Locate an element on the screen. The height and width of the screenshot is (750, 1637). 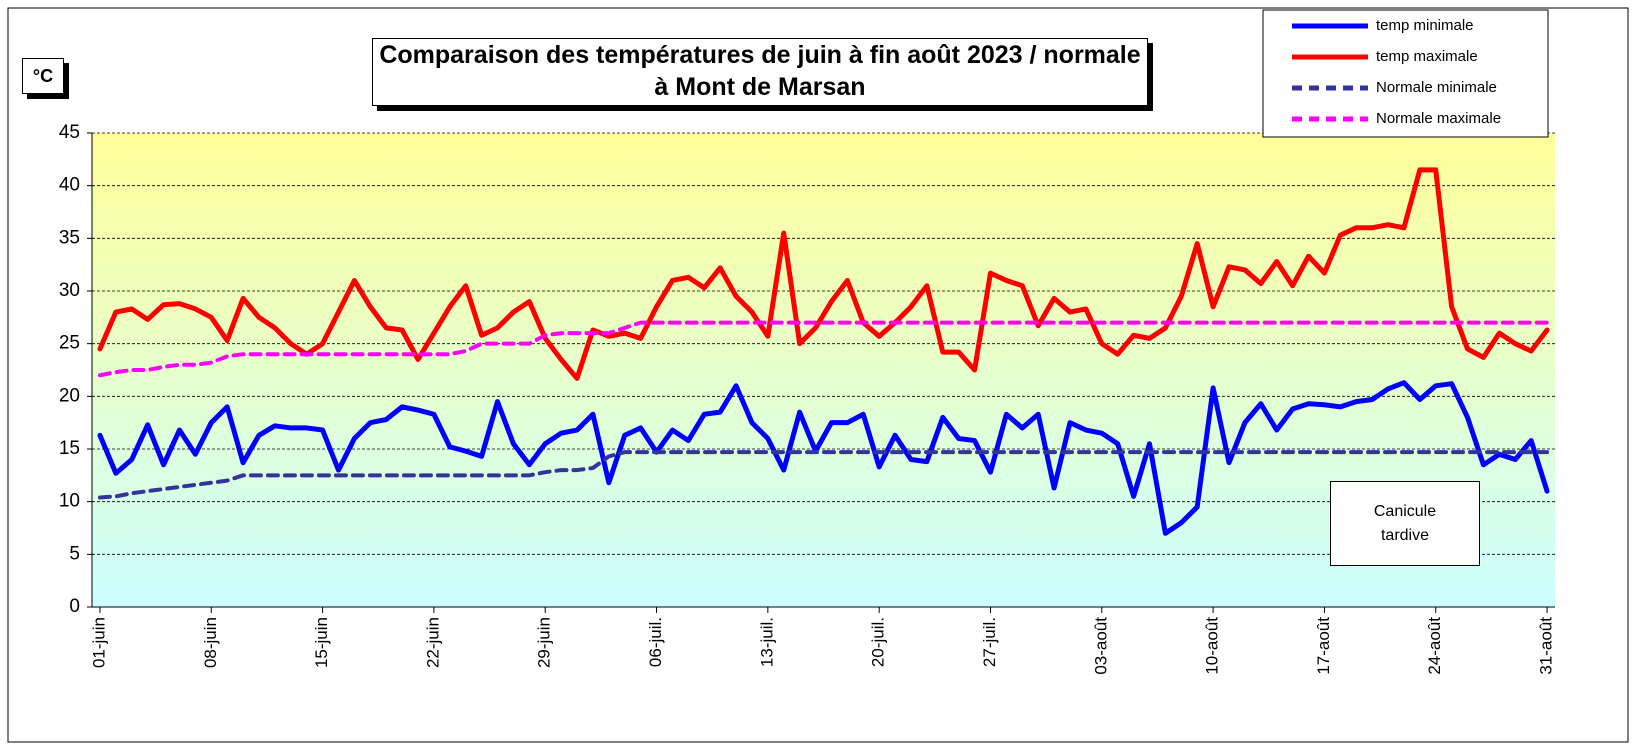
y-tick-label: 40 is located at coordinates (69, 185).